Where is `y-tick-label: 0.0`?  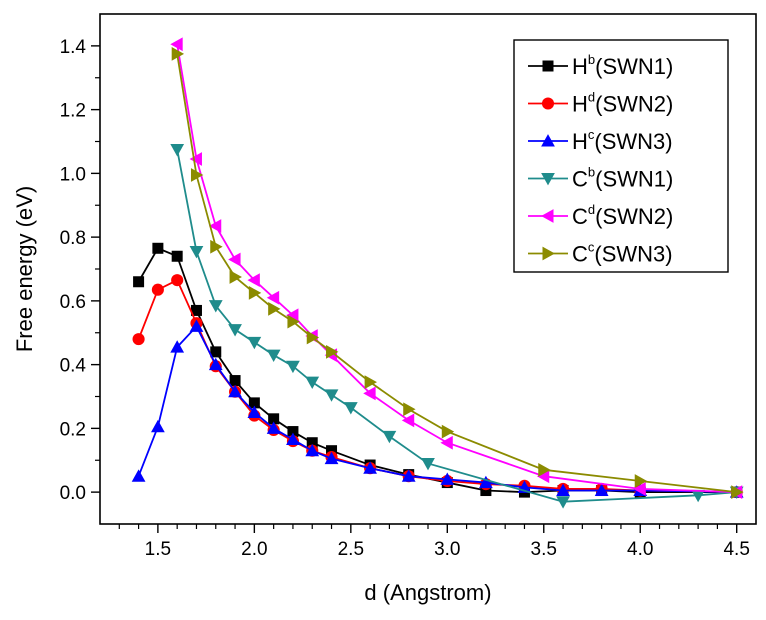 y-tick-label: 0.0 is located at coordinates (73, 493).